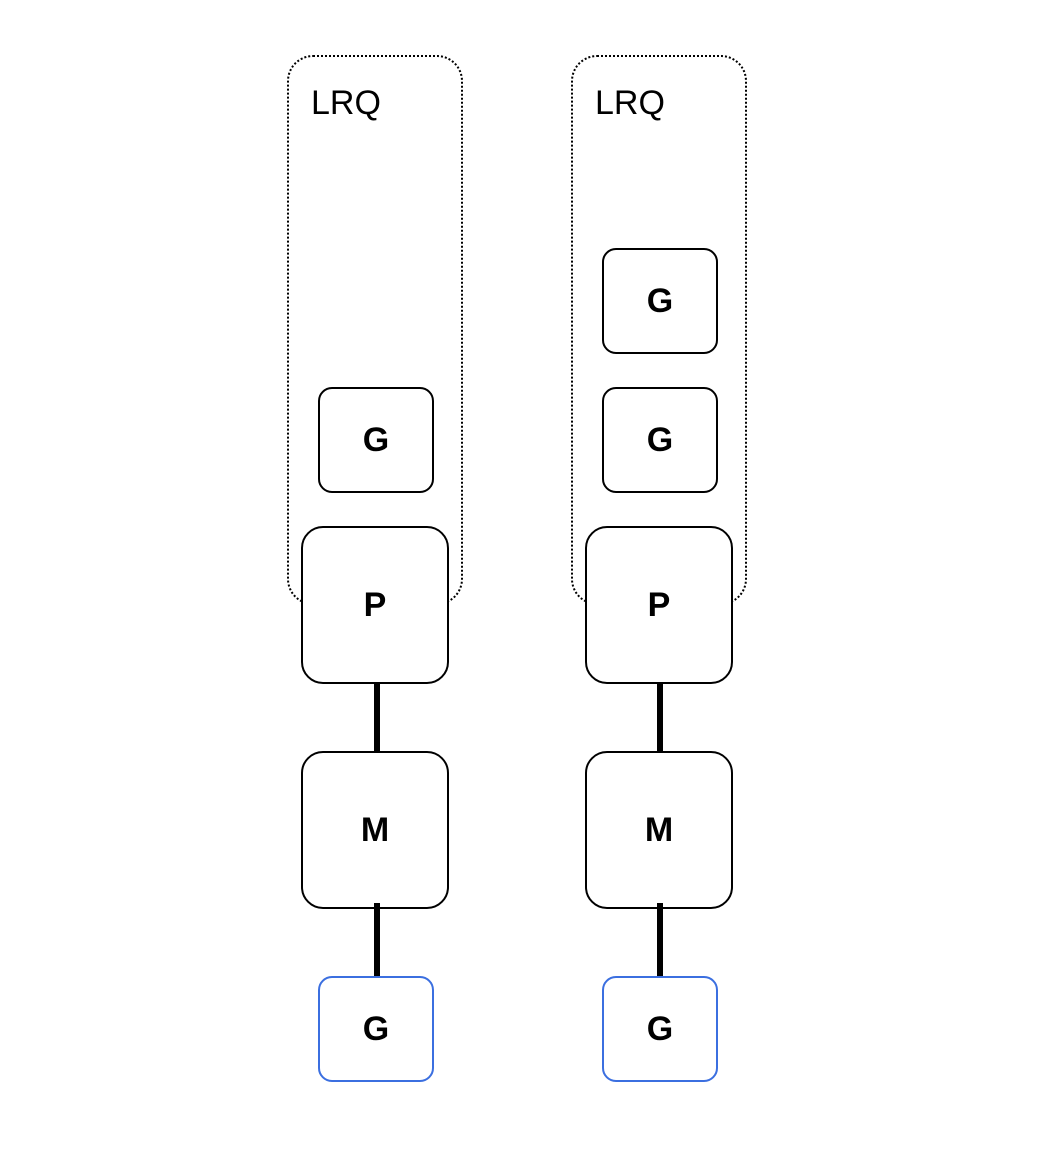  What do you see at coordinates (660, 1029) in the screenshot?
I see `running-goroutine-2: G` at bounding box center [660, 1029].